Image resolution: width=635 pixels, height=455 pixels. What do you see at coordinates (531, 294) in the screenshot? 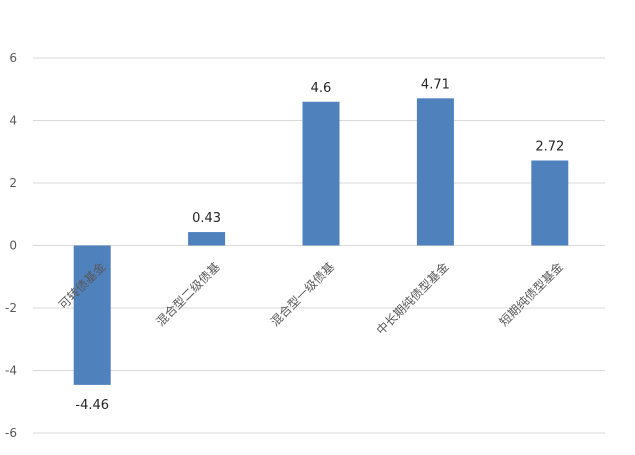
I see `category-label: 短期纯债型基金` at bounding box center [531, 294].